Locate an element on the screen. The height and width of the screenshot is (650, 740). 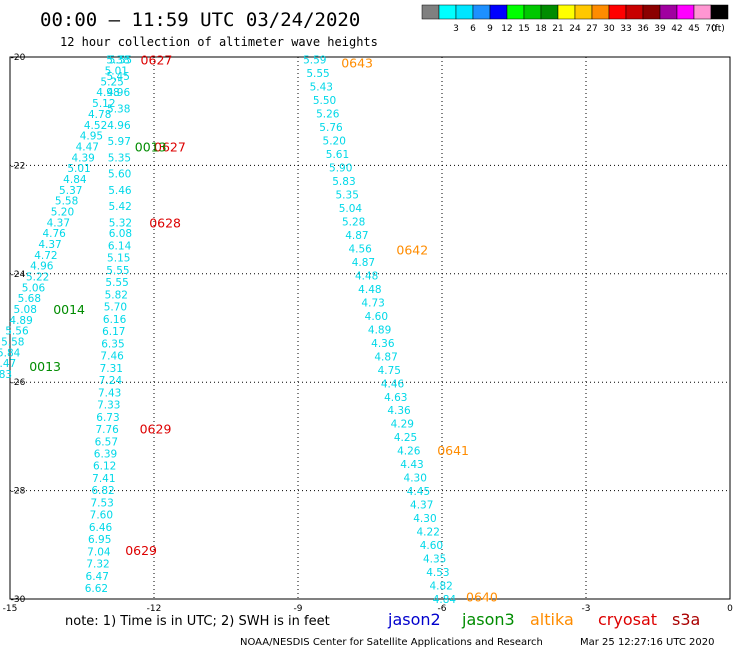
y-tick-label: -20 is located at coordinates (18, 58).